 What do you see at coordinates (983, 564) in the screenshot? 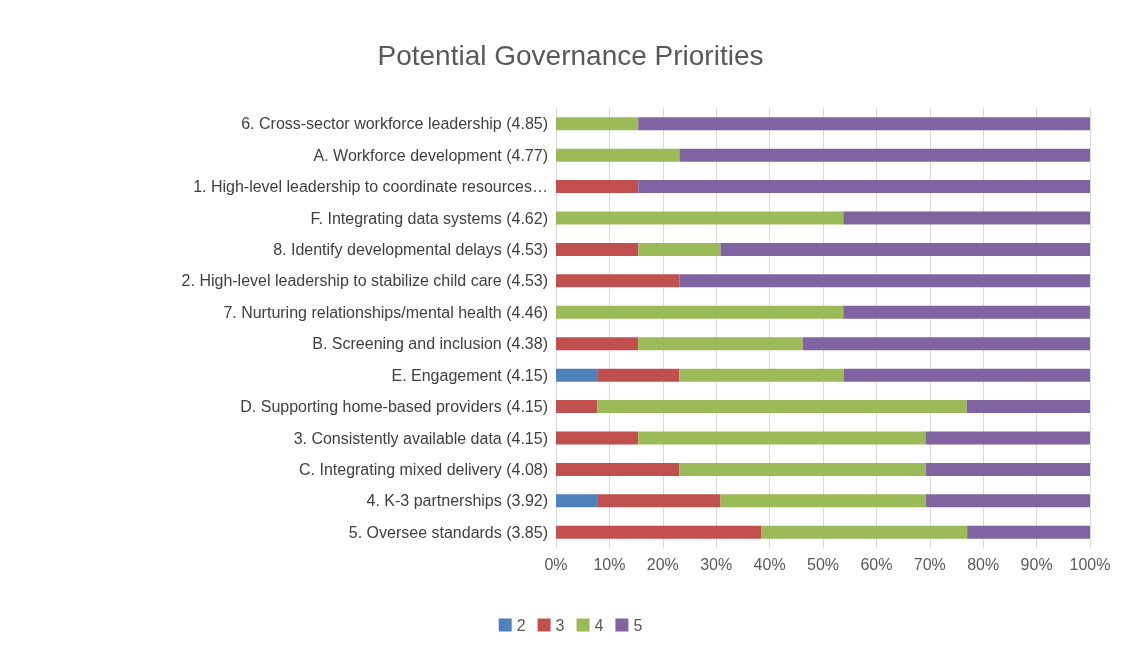
I see `x-tick-label: 80%` at bounding box center [983, 564].